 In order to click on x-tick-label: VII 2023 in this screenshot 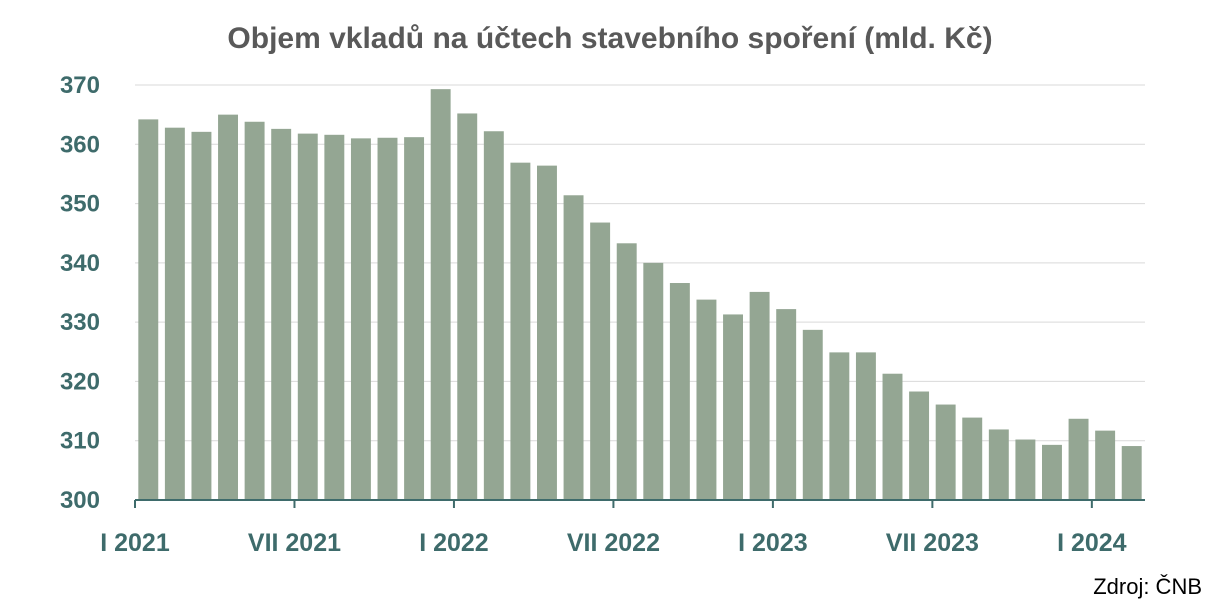, I will do `click(932, 543)`.